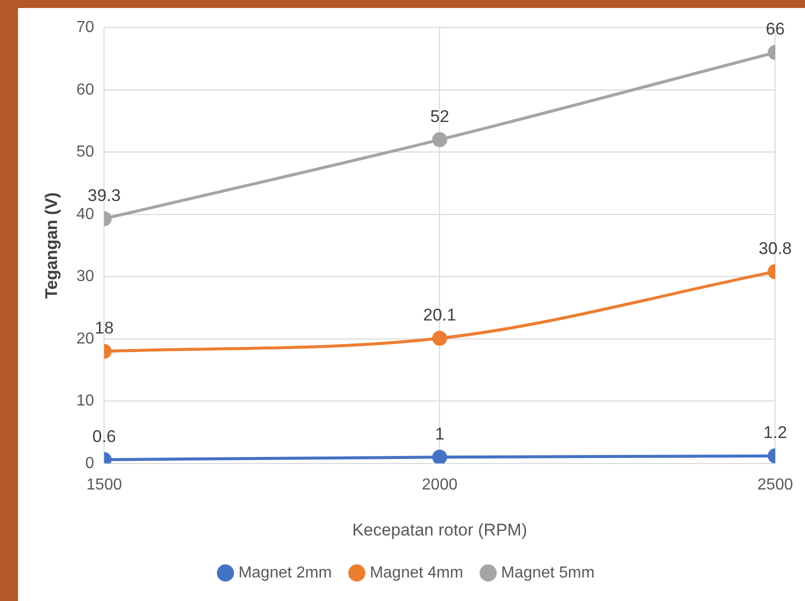 The height and width of the screenshot is (601, 805). I want to click on data-label: 0.6, so click(104, 436).